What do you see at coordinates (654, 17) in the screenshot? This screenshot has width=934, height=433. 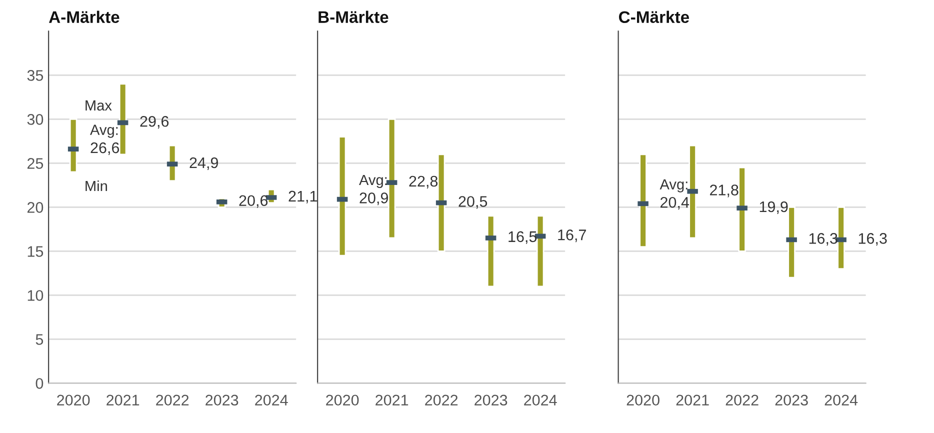 I see `chart-title: C-Märkte` at bounding box center [654, 17].